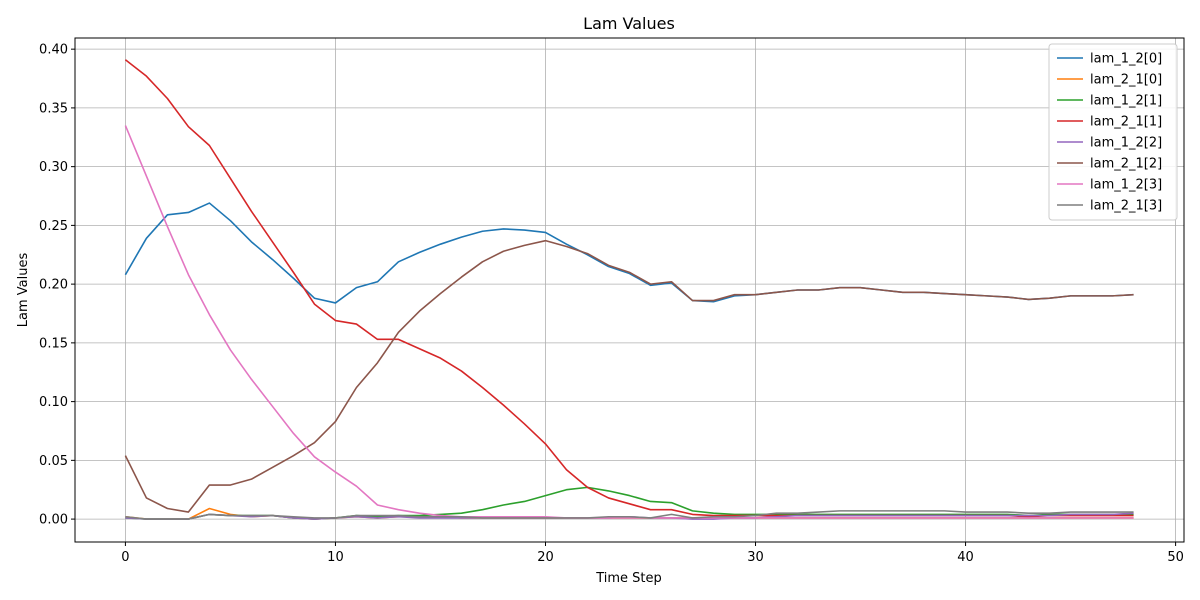  I want to click on x-axis-label: Time Step, so click(628, 578).